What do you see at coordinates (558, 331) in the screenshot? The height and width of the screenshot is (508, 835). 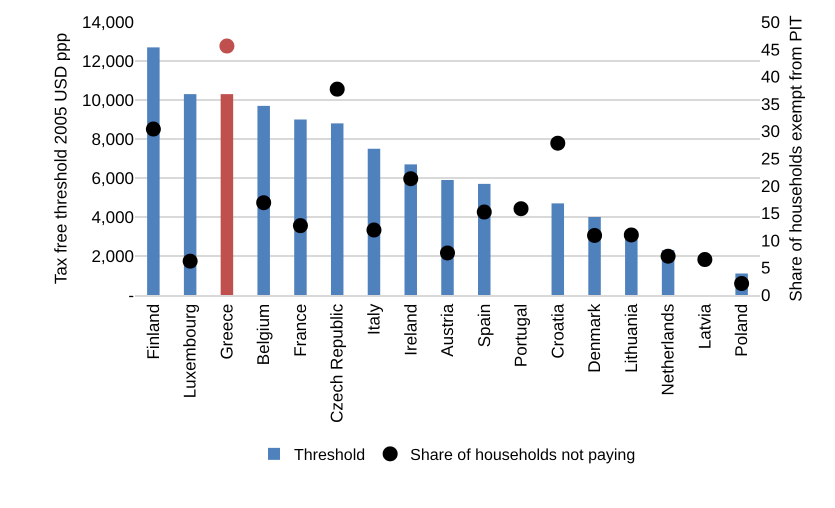 I see `x-tick-label: Croatia` at bounding box center [558, 331].